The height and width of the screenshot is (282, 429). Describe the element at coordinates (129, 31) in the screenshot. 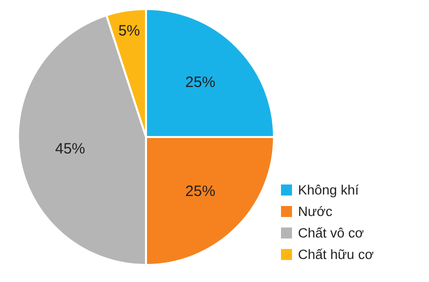

I see `data-label: 5%` at that location.